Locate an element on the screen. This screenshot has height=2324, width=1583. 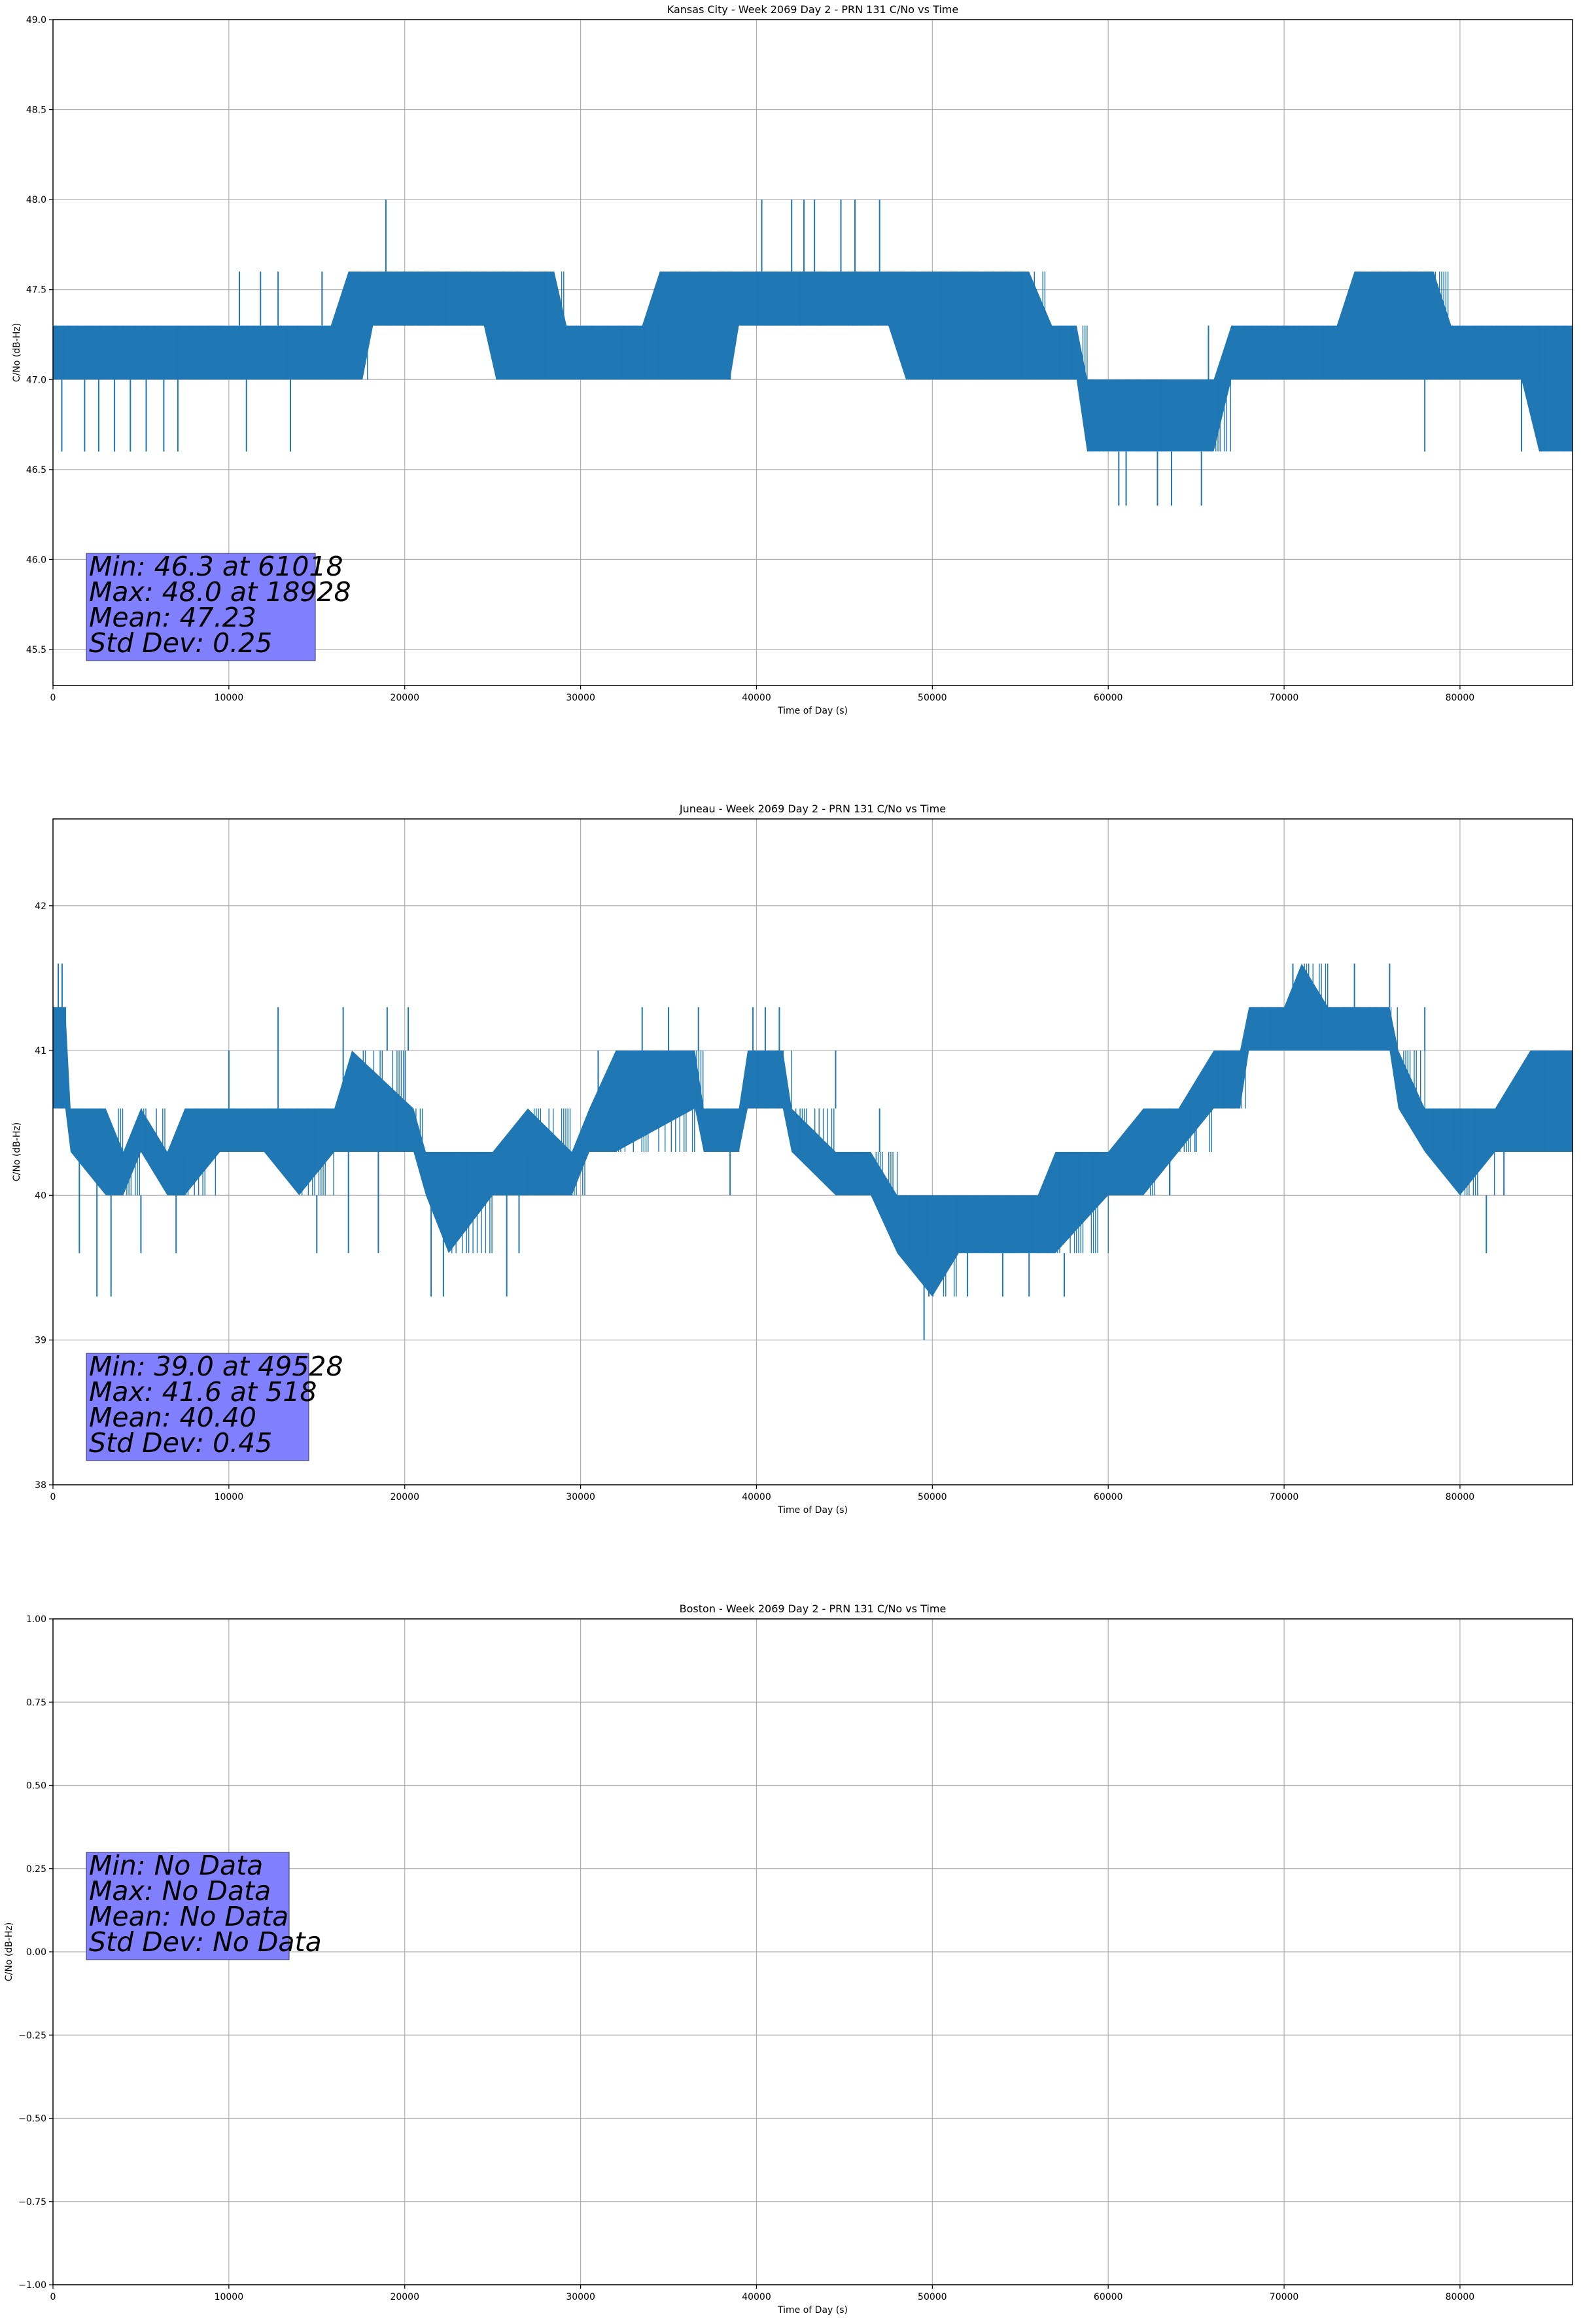
y-tick-label: 46.5 is located at coordinates (36, 471).